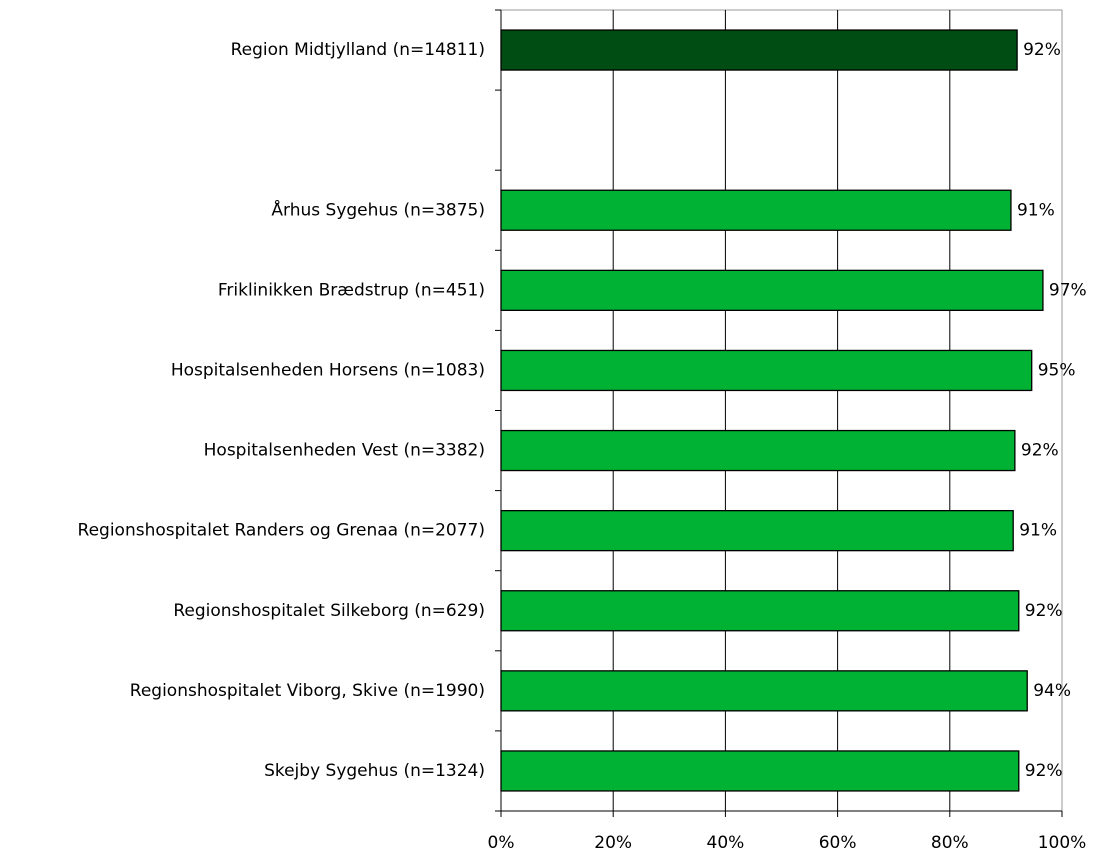 The width and height of the screenshot is (1094, 857). Describe the element at coordinates (328, 370) in the screenshot. I see `y-tick-label: Hospitalsenheden Horsens (n=1083)` at that location.